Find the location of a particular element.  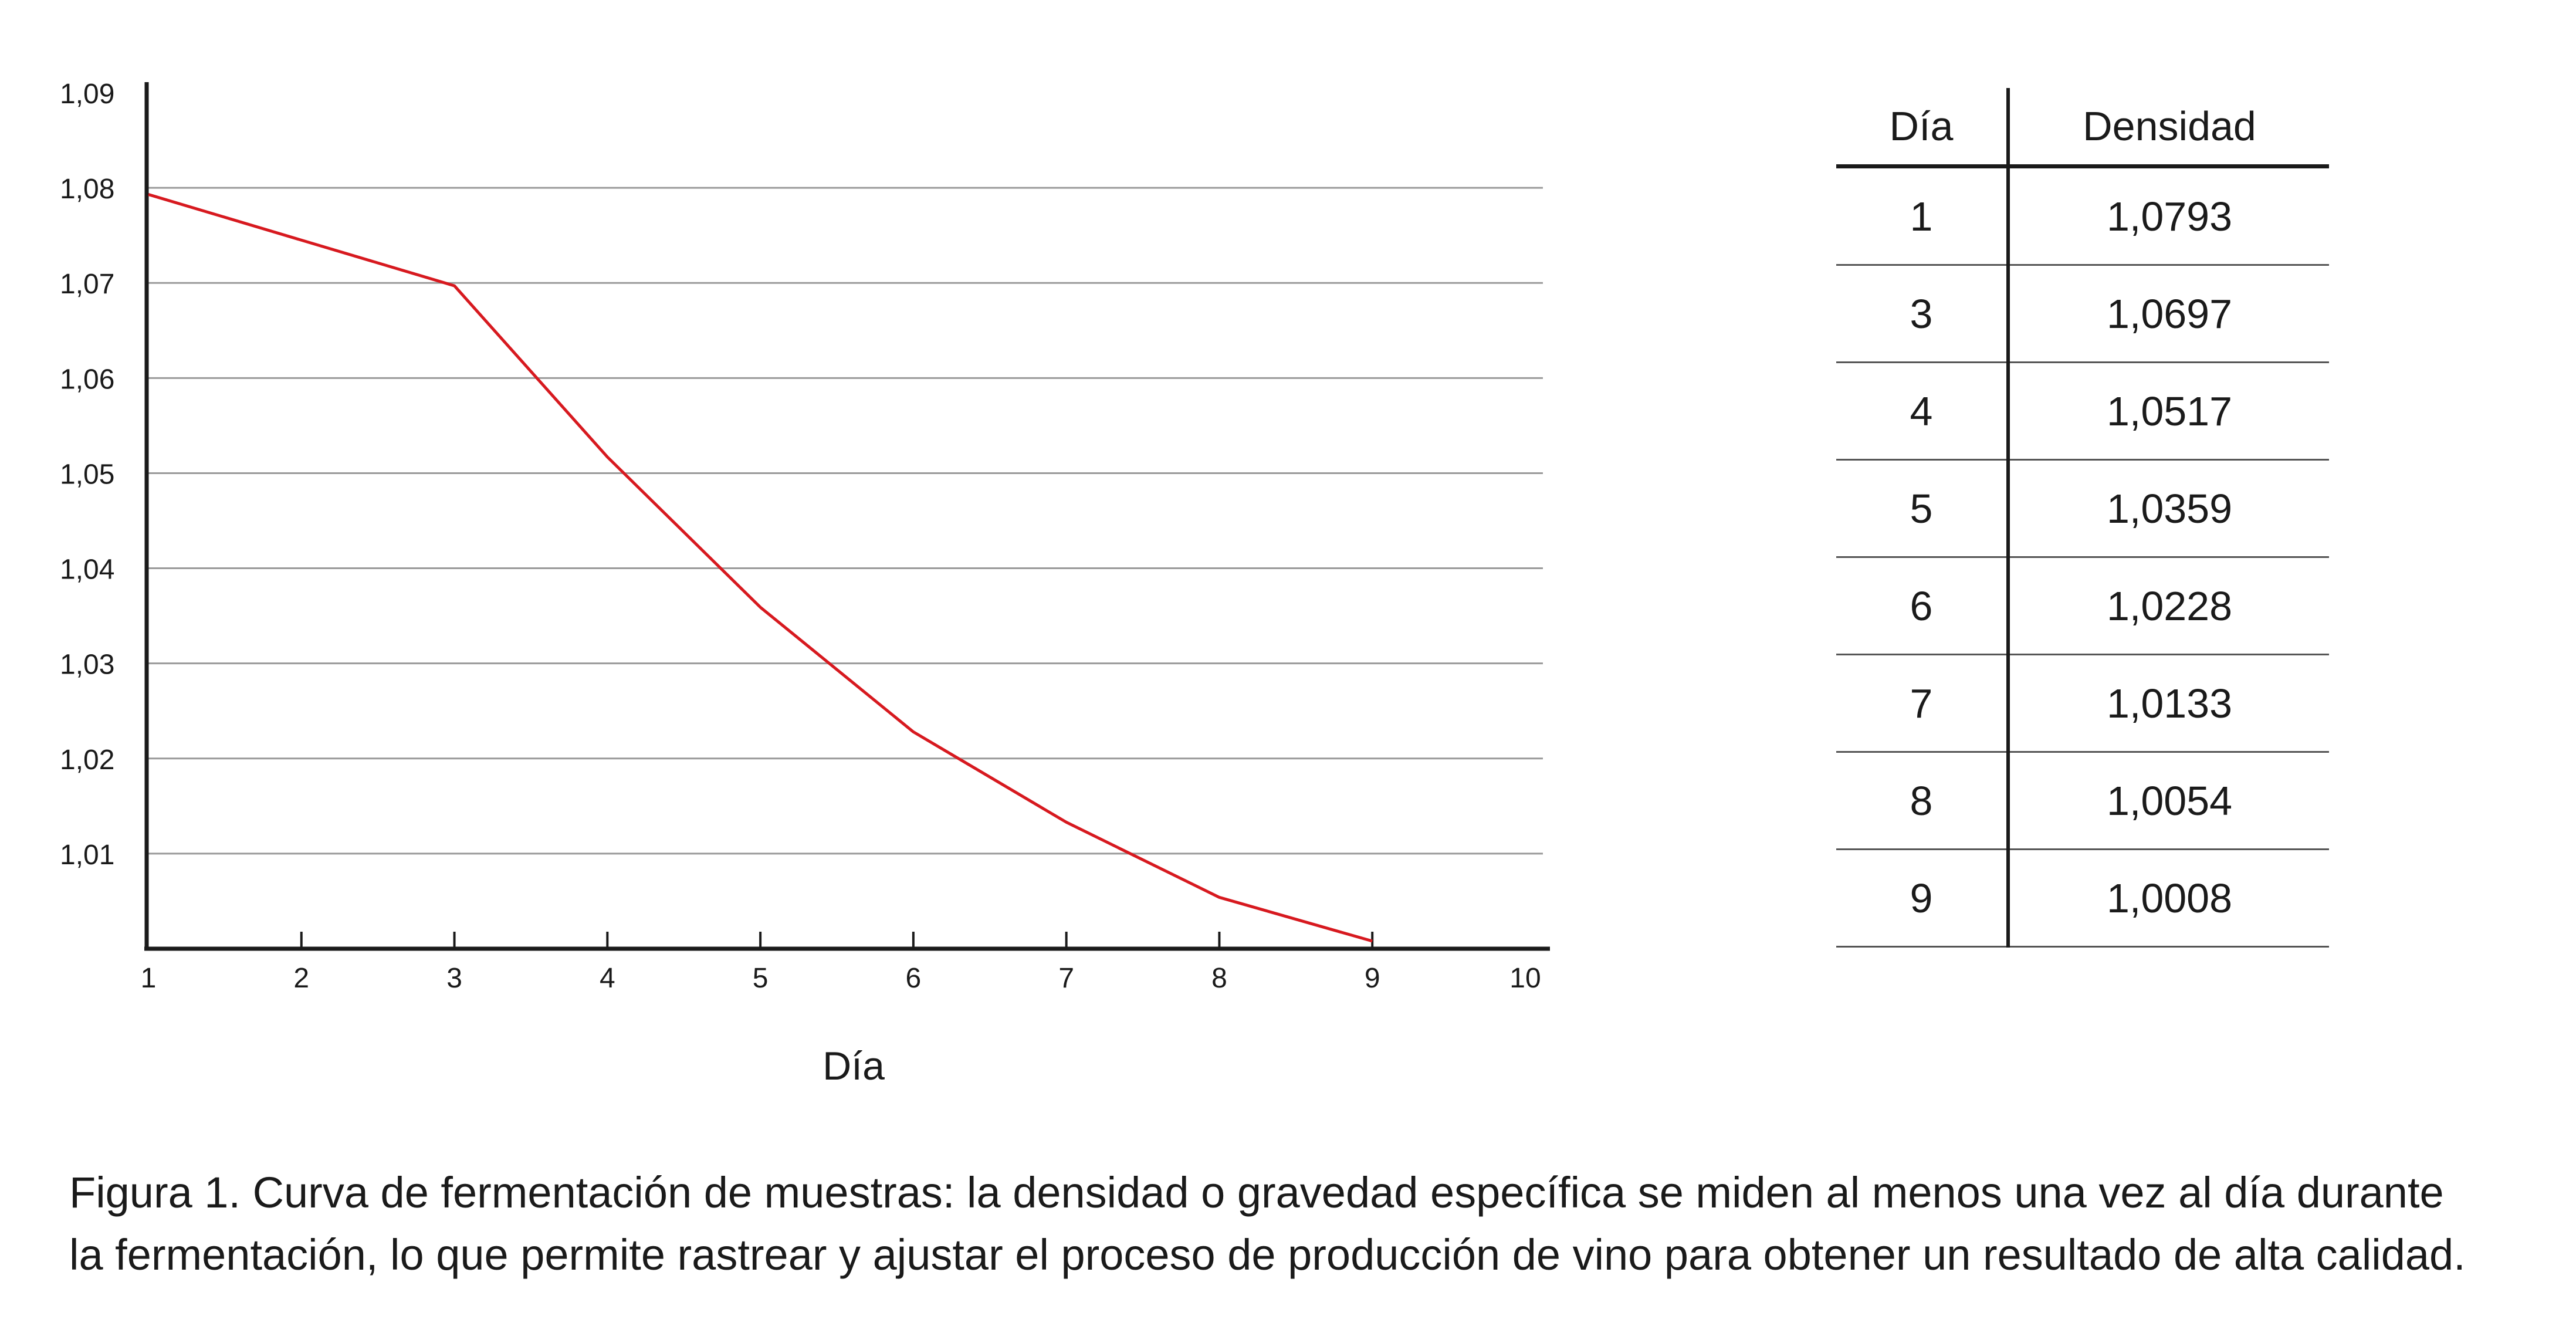

y-tick-labels: 1,01 1,02 1,03 1,04 1,05 1,06 1,07 1,08 1,09 is located at coordinates (87, 475).